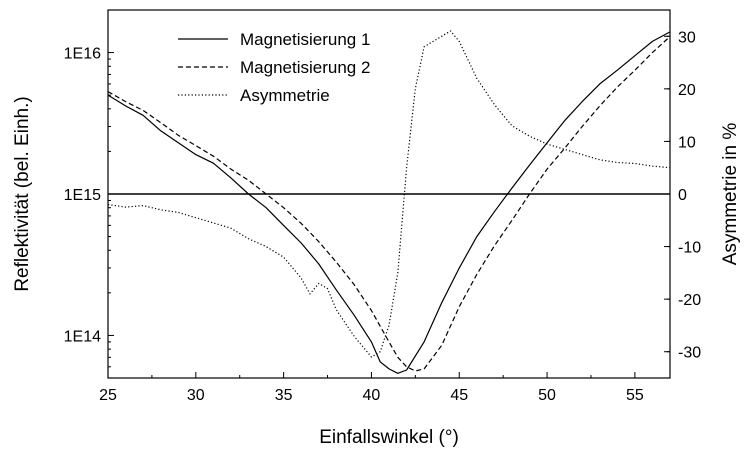 The height and width of the screenshot is (451, 750). I want to click on y-right-tick-label: -10, so click(689, 248).